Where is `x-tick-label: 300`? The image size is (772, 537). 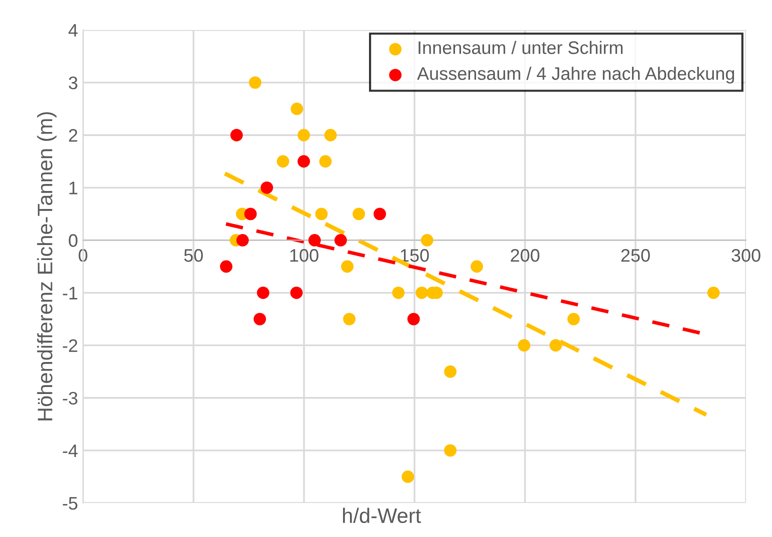
x-tick-label: 300 is located at coordinates (746, 255).